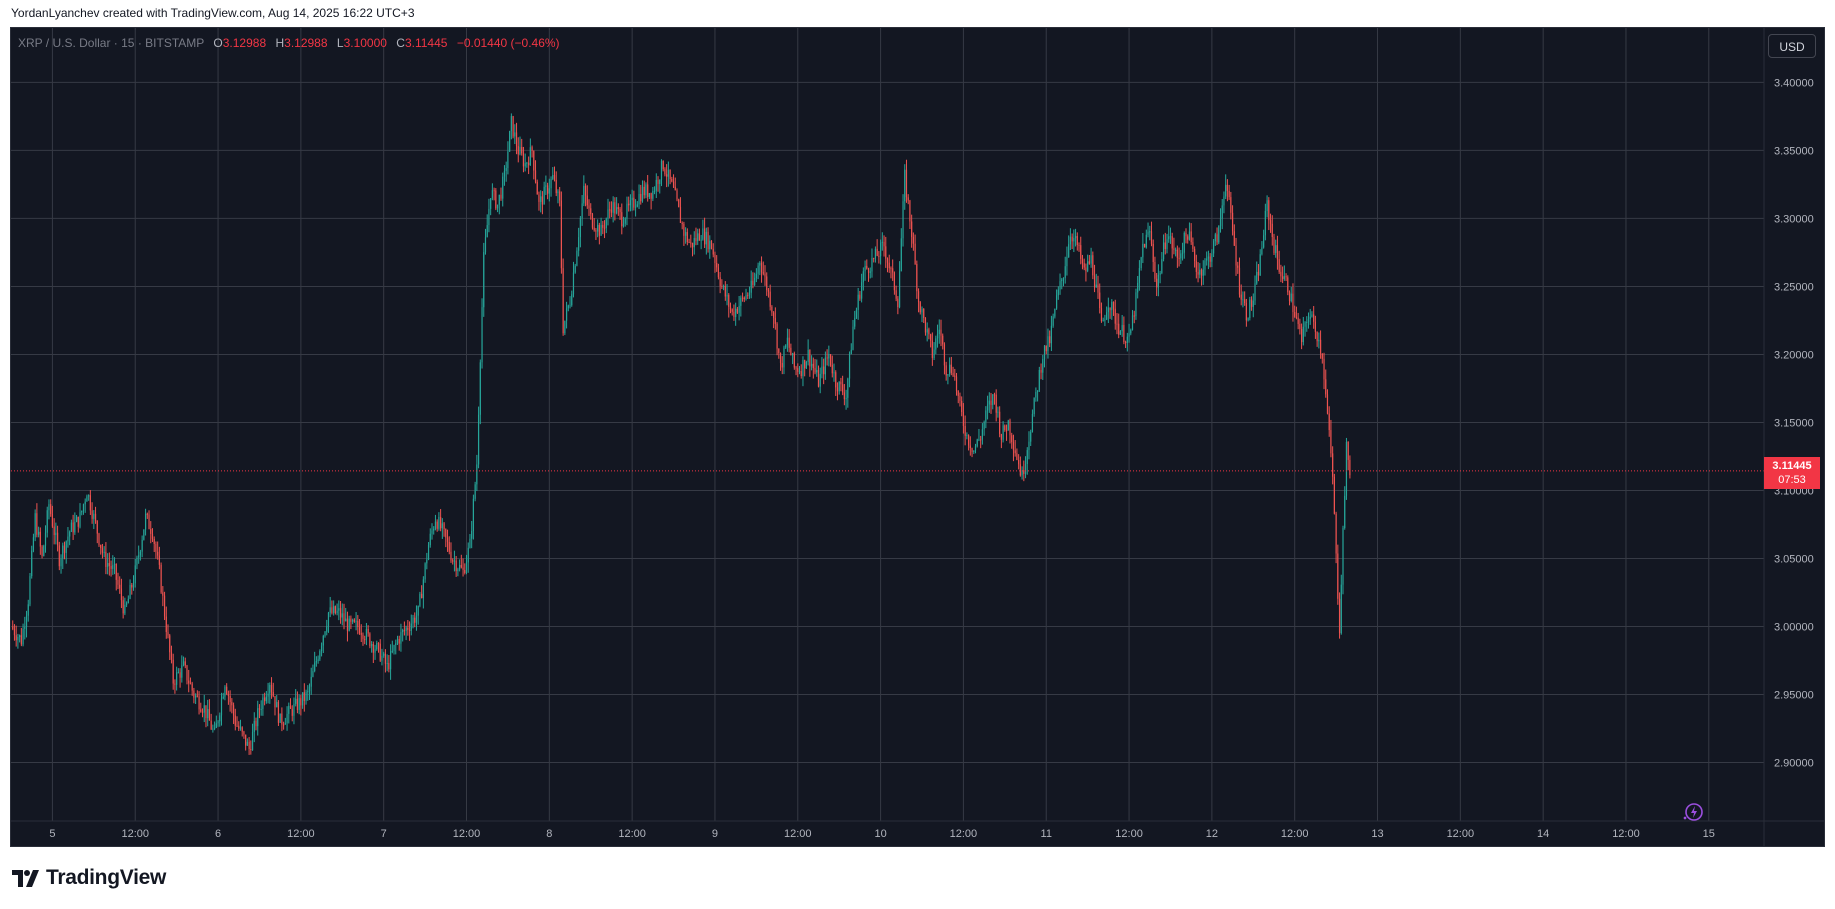  Describe the element at coordinates (1693, 812) in the screenshot. I see `lightning-replay-icon` at that location.